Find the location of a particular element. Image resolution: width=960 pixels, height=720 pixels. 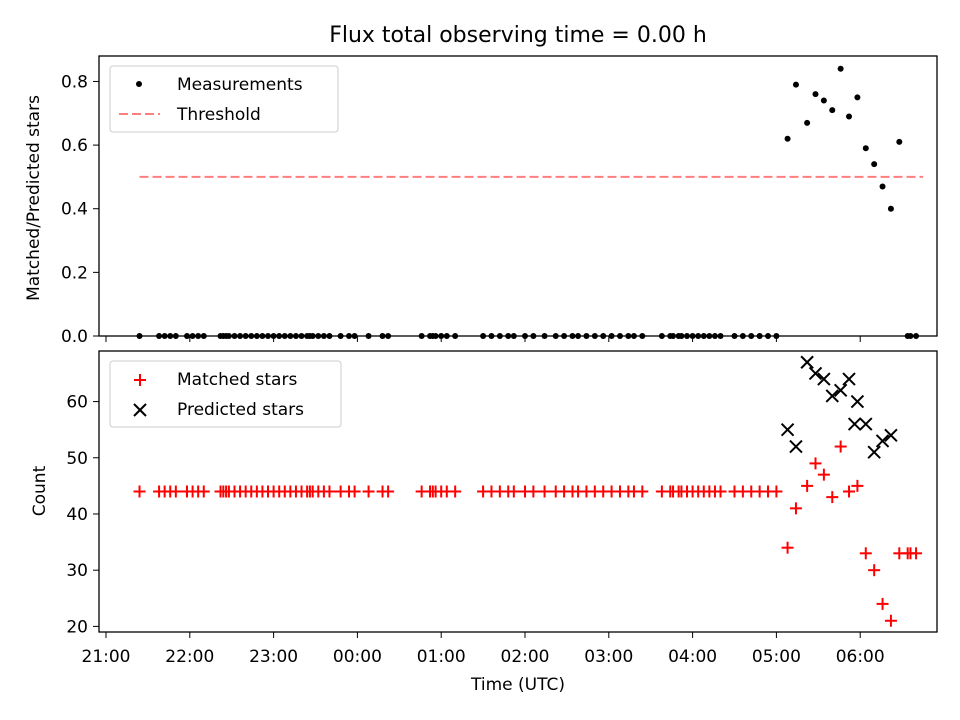

bottom-x-tick-label: 22:00 is located at coordinates (189, 657).